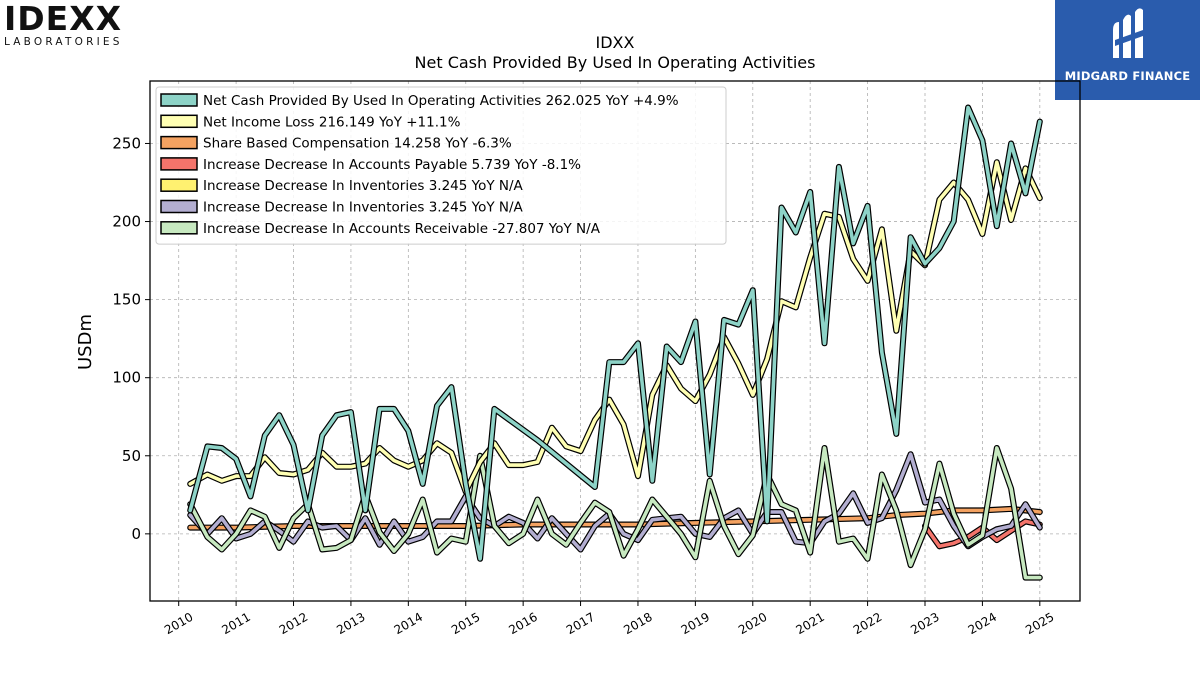  Describe the element at coordinates (752, 623) in the screenshot. I see `x-tick-label: 2020` at that location.